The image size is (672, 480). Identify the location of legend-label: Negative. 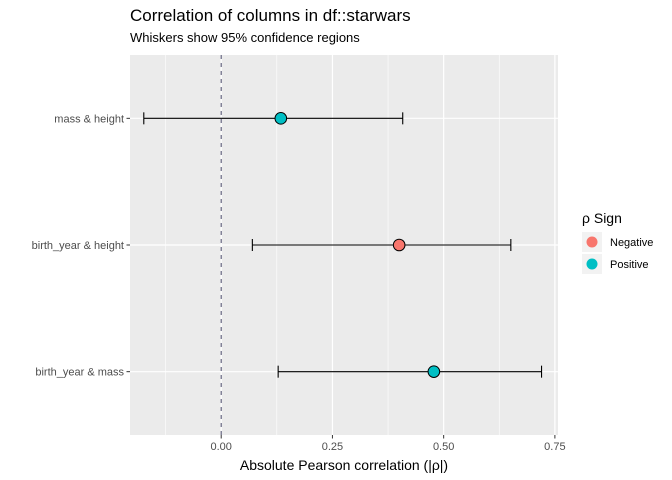
(631, 243).